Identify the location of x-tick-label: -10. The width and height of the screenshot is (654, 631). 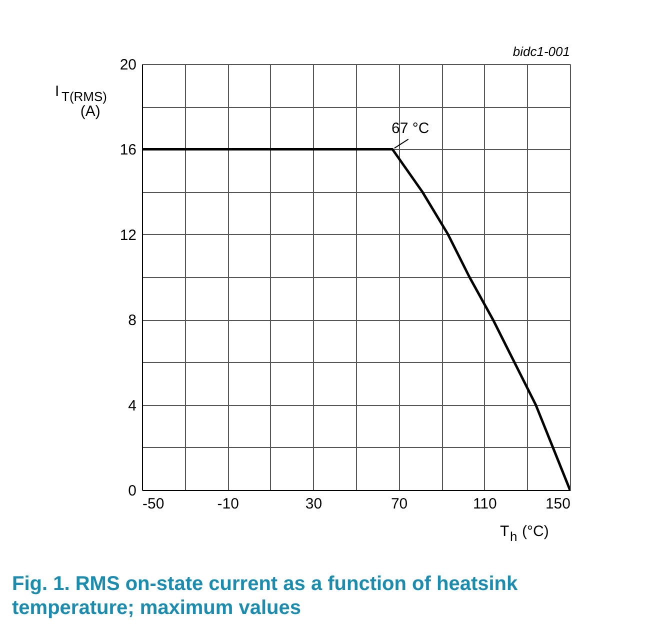
(228, 504).